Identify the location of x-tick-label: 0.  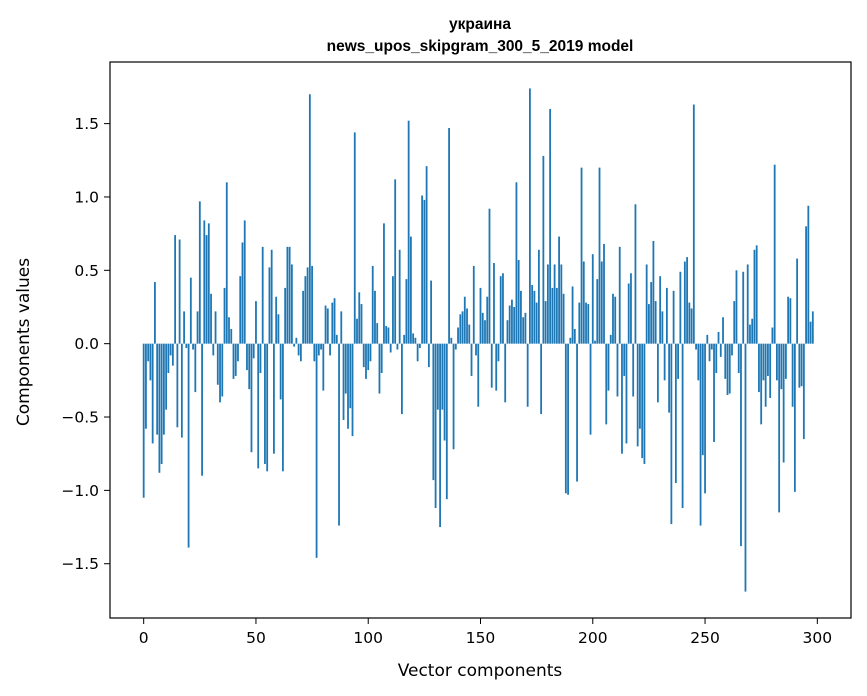
(144, 638).